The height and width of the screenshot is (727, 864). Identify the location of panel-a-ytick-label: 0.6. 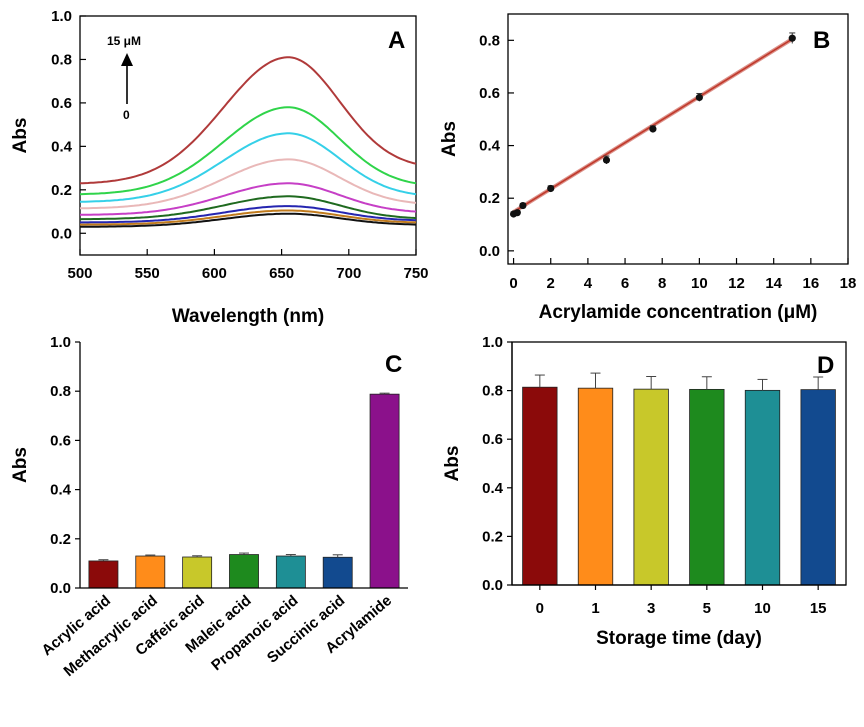
(61, 103).